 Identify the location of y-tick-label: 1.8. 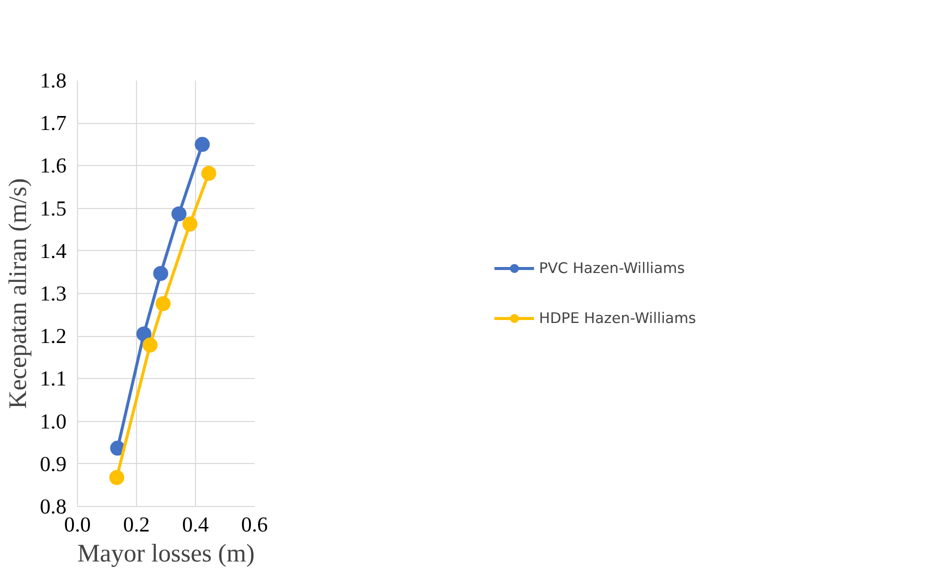
(53, 80).